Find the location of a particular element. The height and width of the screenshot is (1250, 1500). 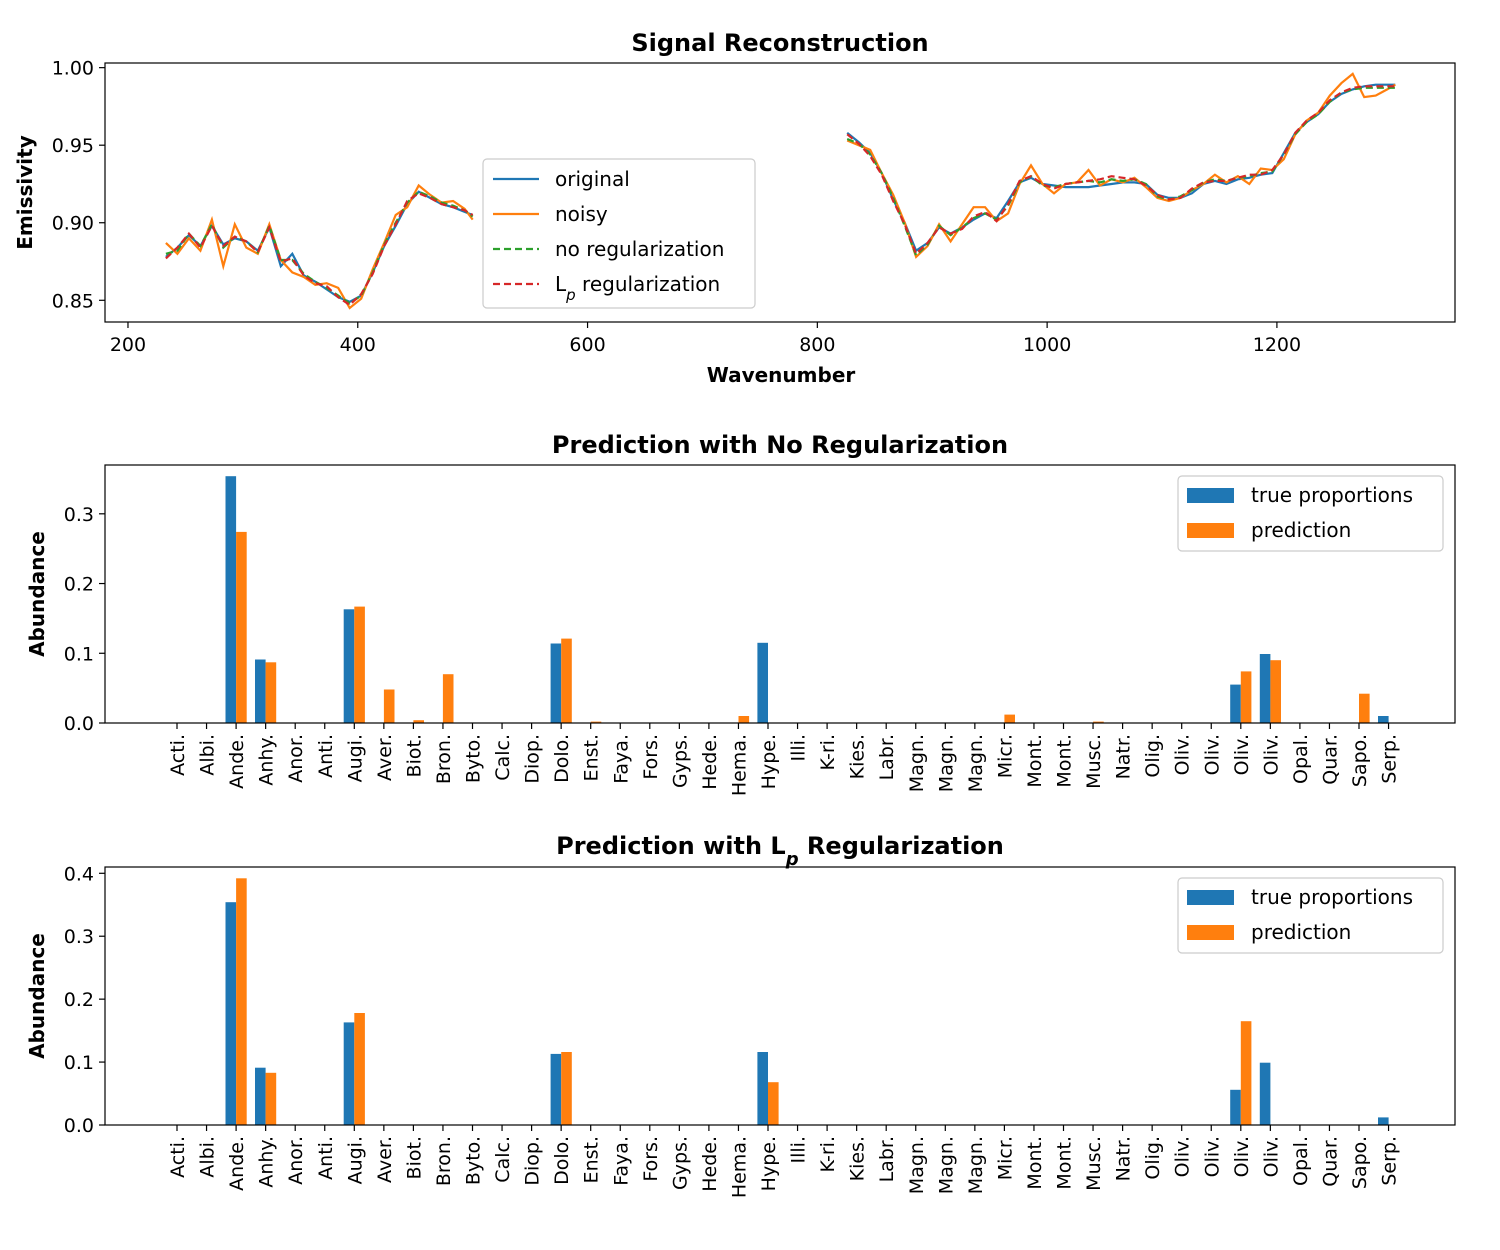

y-tick-label: 1.00 is located at coordinates (73, 69).